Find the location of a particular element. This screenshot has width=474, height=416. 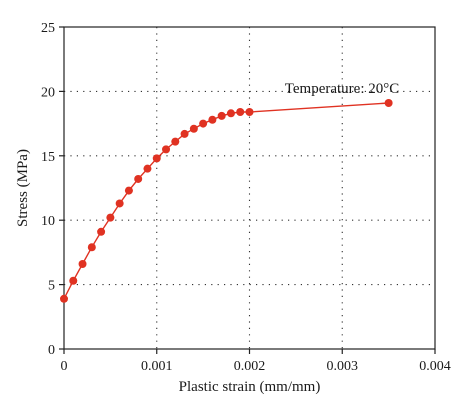

y-tick-label: 10 is located at coordinates (48, 221).